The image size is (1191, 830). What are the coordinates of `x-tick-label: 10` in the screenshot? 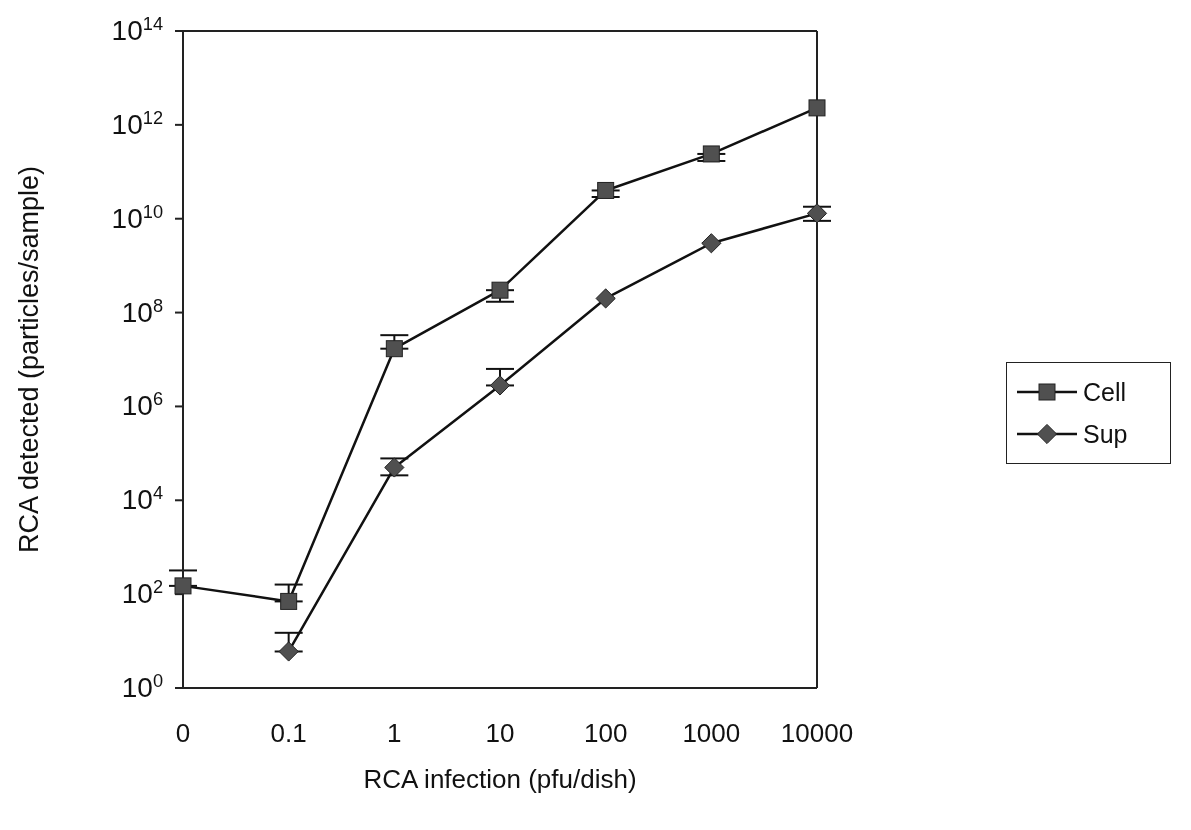 It's located at (500, 733).